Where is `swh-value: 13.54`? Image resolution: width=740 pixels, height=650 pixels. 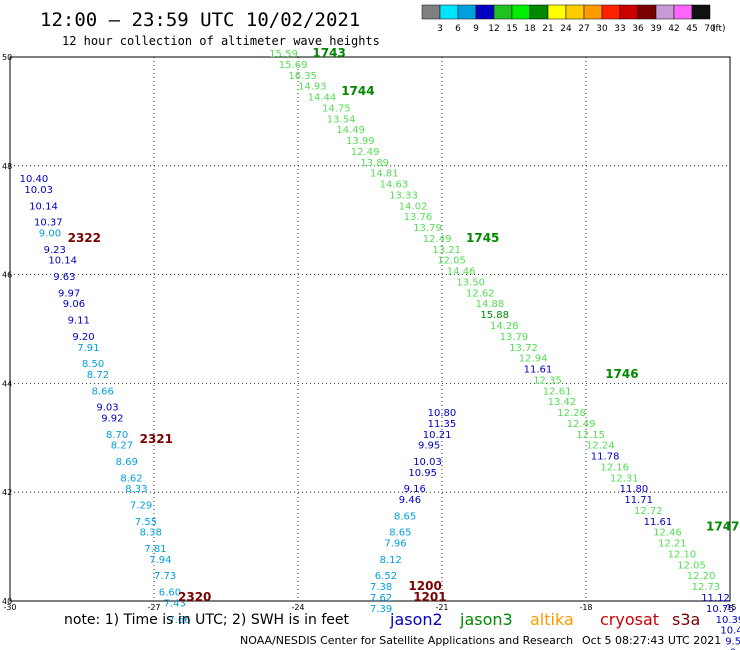 swh-value: 13.54 is located at coordinates (341, 119).